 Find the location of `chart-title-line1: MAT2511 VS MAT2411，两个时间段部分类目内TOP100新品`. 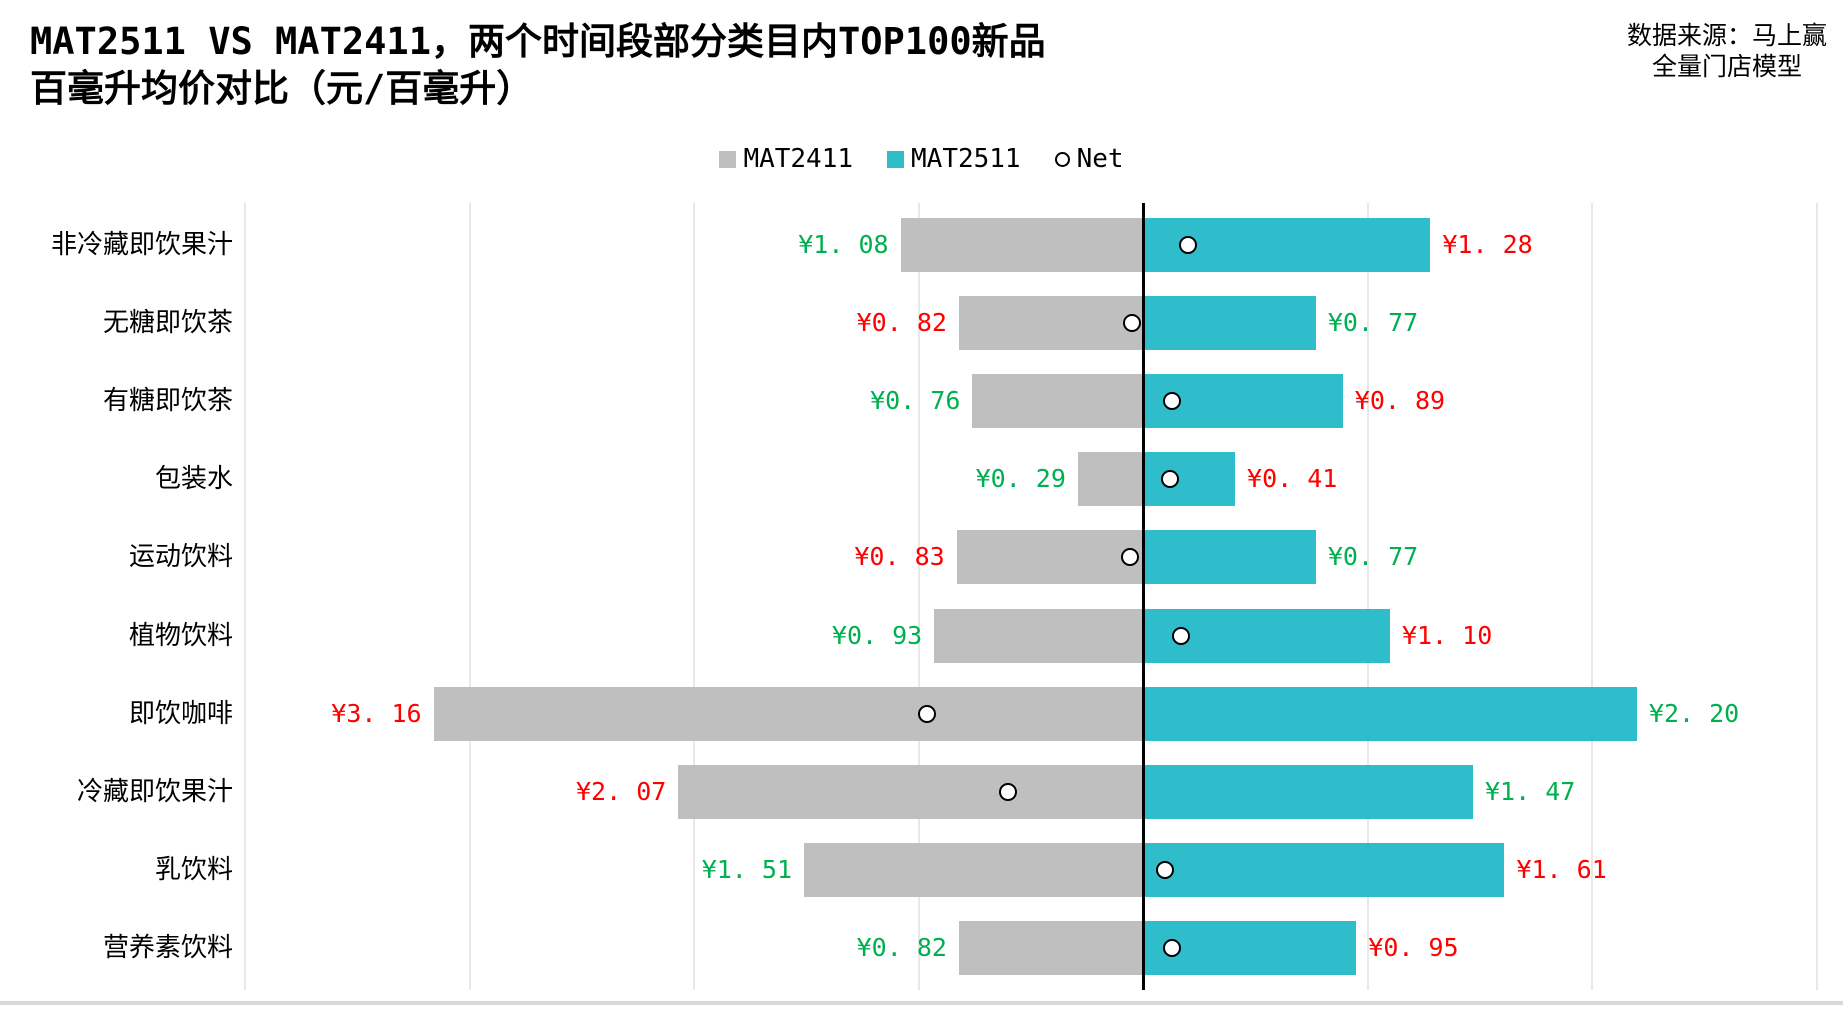

chart-title-line1: MAT2511 VS MAT2411，两个时间段部分类目内TOP100新品 is located at coordinates (538, 41).